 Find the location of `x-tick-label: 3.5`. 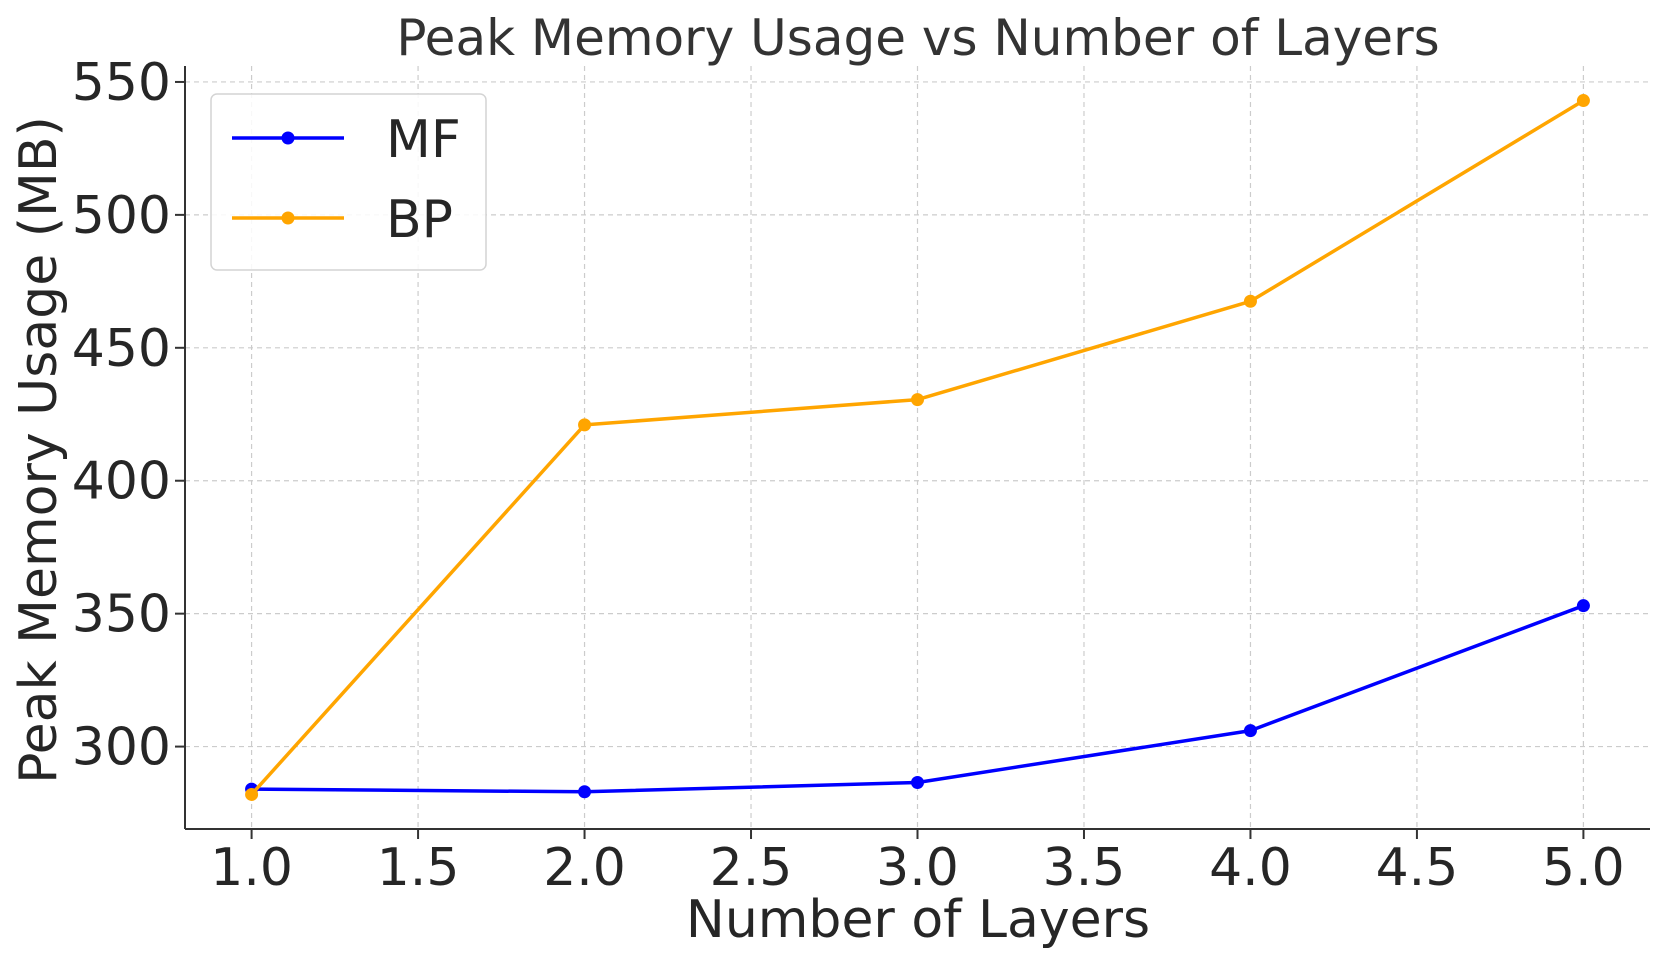

x-tick-label: 3.5 is located at coordinates (1084, 868).